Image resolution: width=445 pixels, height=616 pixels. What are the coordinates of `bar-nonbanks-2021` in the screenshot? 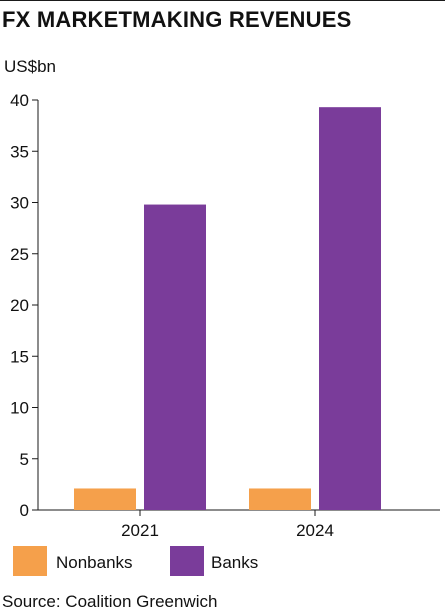 It's located at (105, 499).